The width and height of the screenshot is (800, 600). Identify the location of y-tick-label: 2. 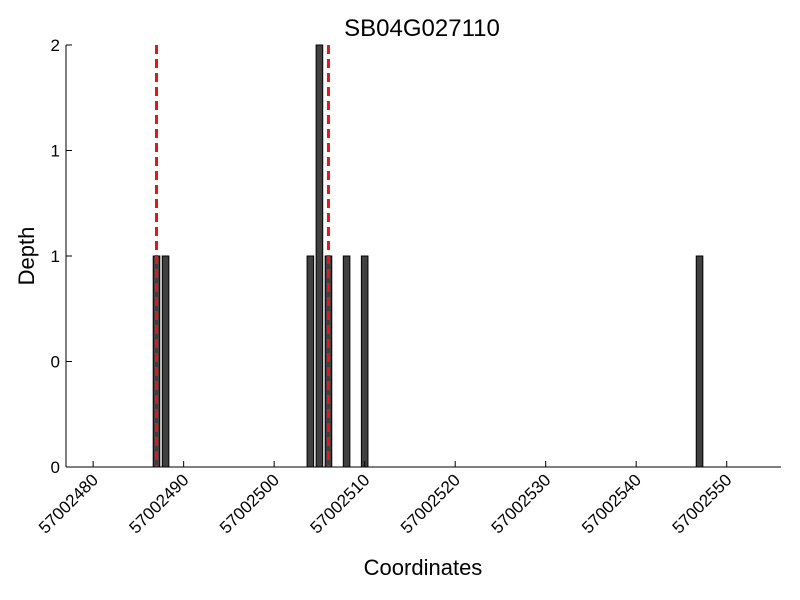
(55, 45).